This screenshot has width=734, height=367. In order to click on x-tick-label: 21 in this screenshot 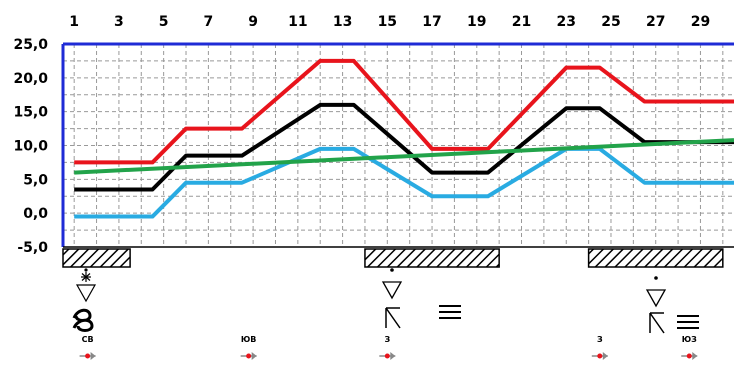, I will do `click(521, 22)`.